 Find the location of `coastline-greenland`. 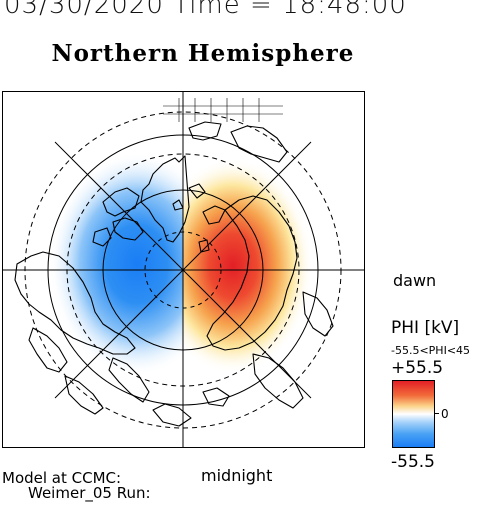

coastline-greenland is located at coordinates (165, 199).